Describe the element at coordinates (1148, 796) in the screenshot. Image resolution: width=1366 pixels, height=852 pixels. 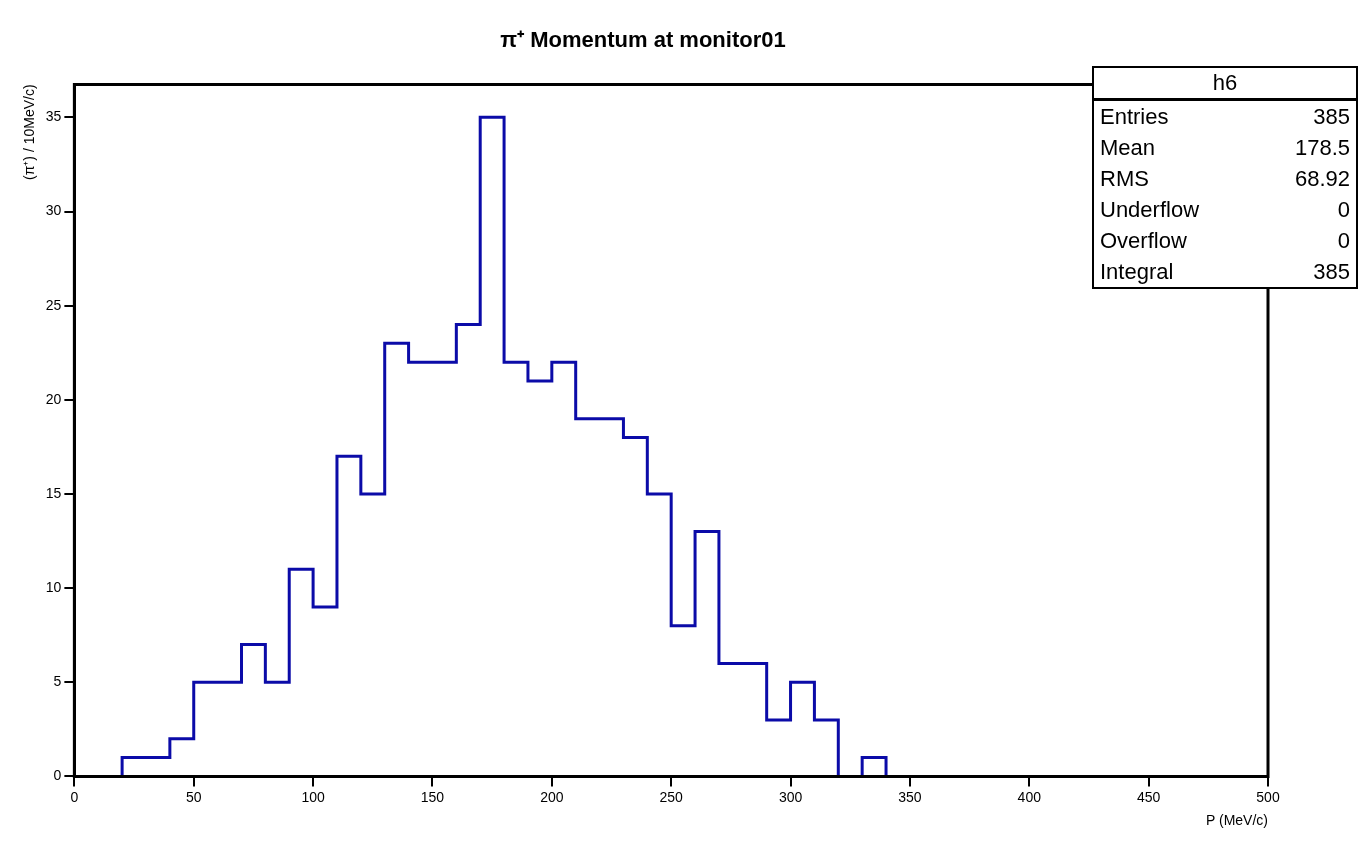
I see `x-tick-label: 450` at that location.